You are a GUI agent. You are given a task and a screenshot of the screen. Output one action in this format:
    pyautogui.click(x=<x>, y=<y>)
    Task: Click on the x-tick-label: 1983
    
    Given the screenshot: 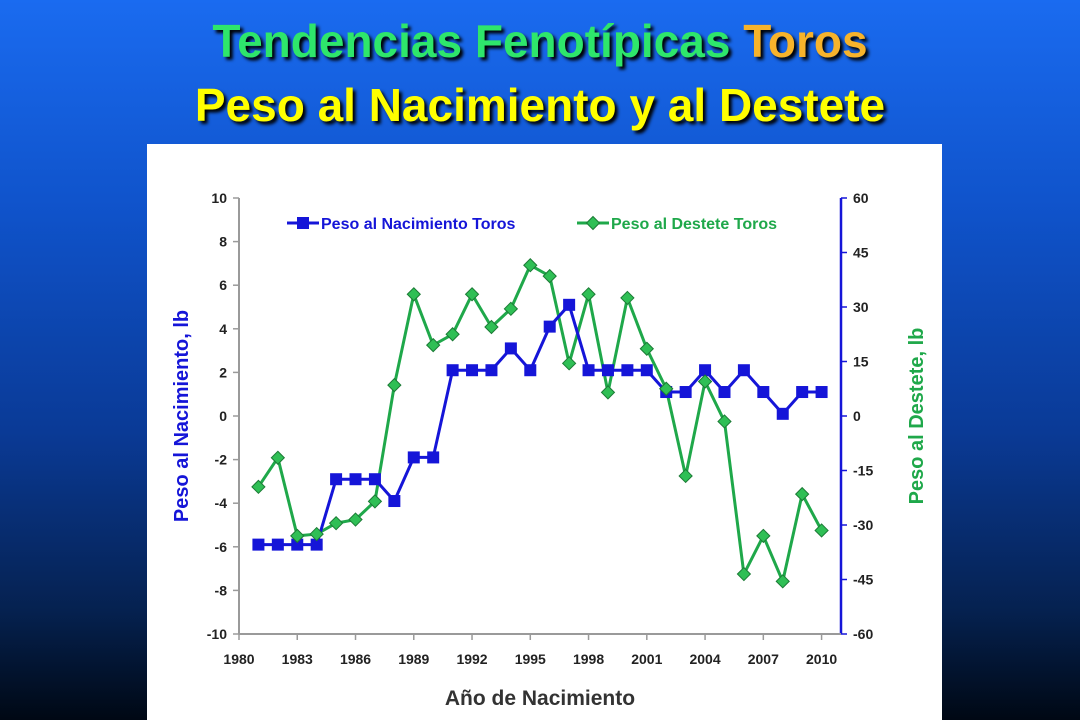 What is the action you would take?
    pyautogui.click(x=297, y=659)
    